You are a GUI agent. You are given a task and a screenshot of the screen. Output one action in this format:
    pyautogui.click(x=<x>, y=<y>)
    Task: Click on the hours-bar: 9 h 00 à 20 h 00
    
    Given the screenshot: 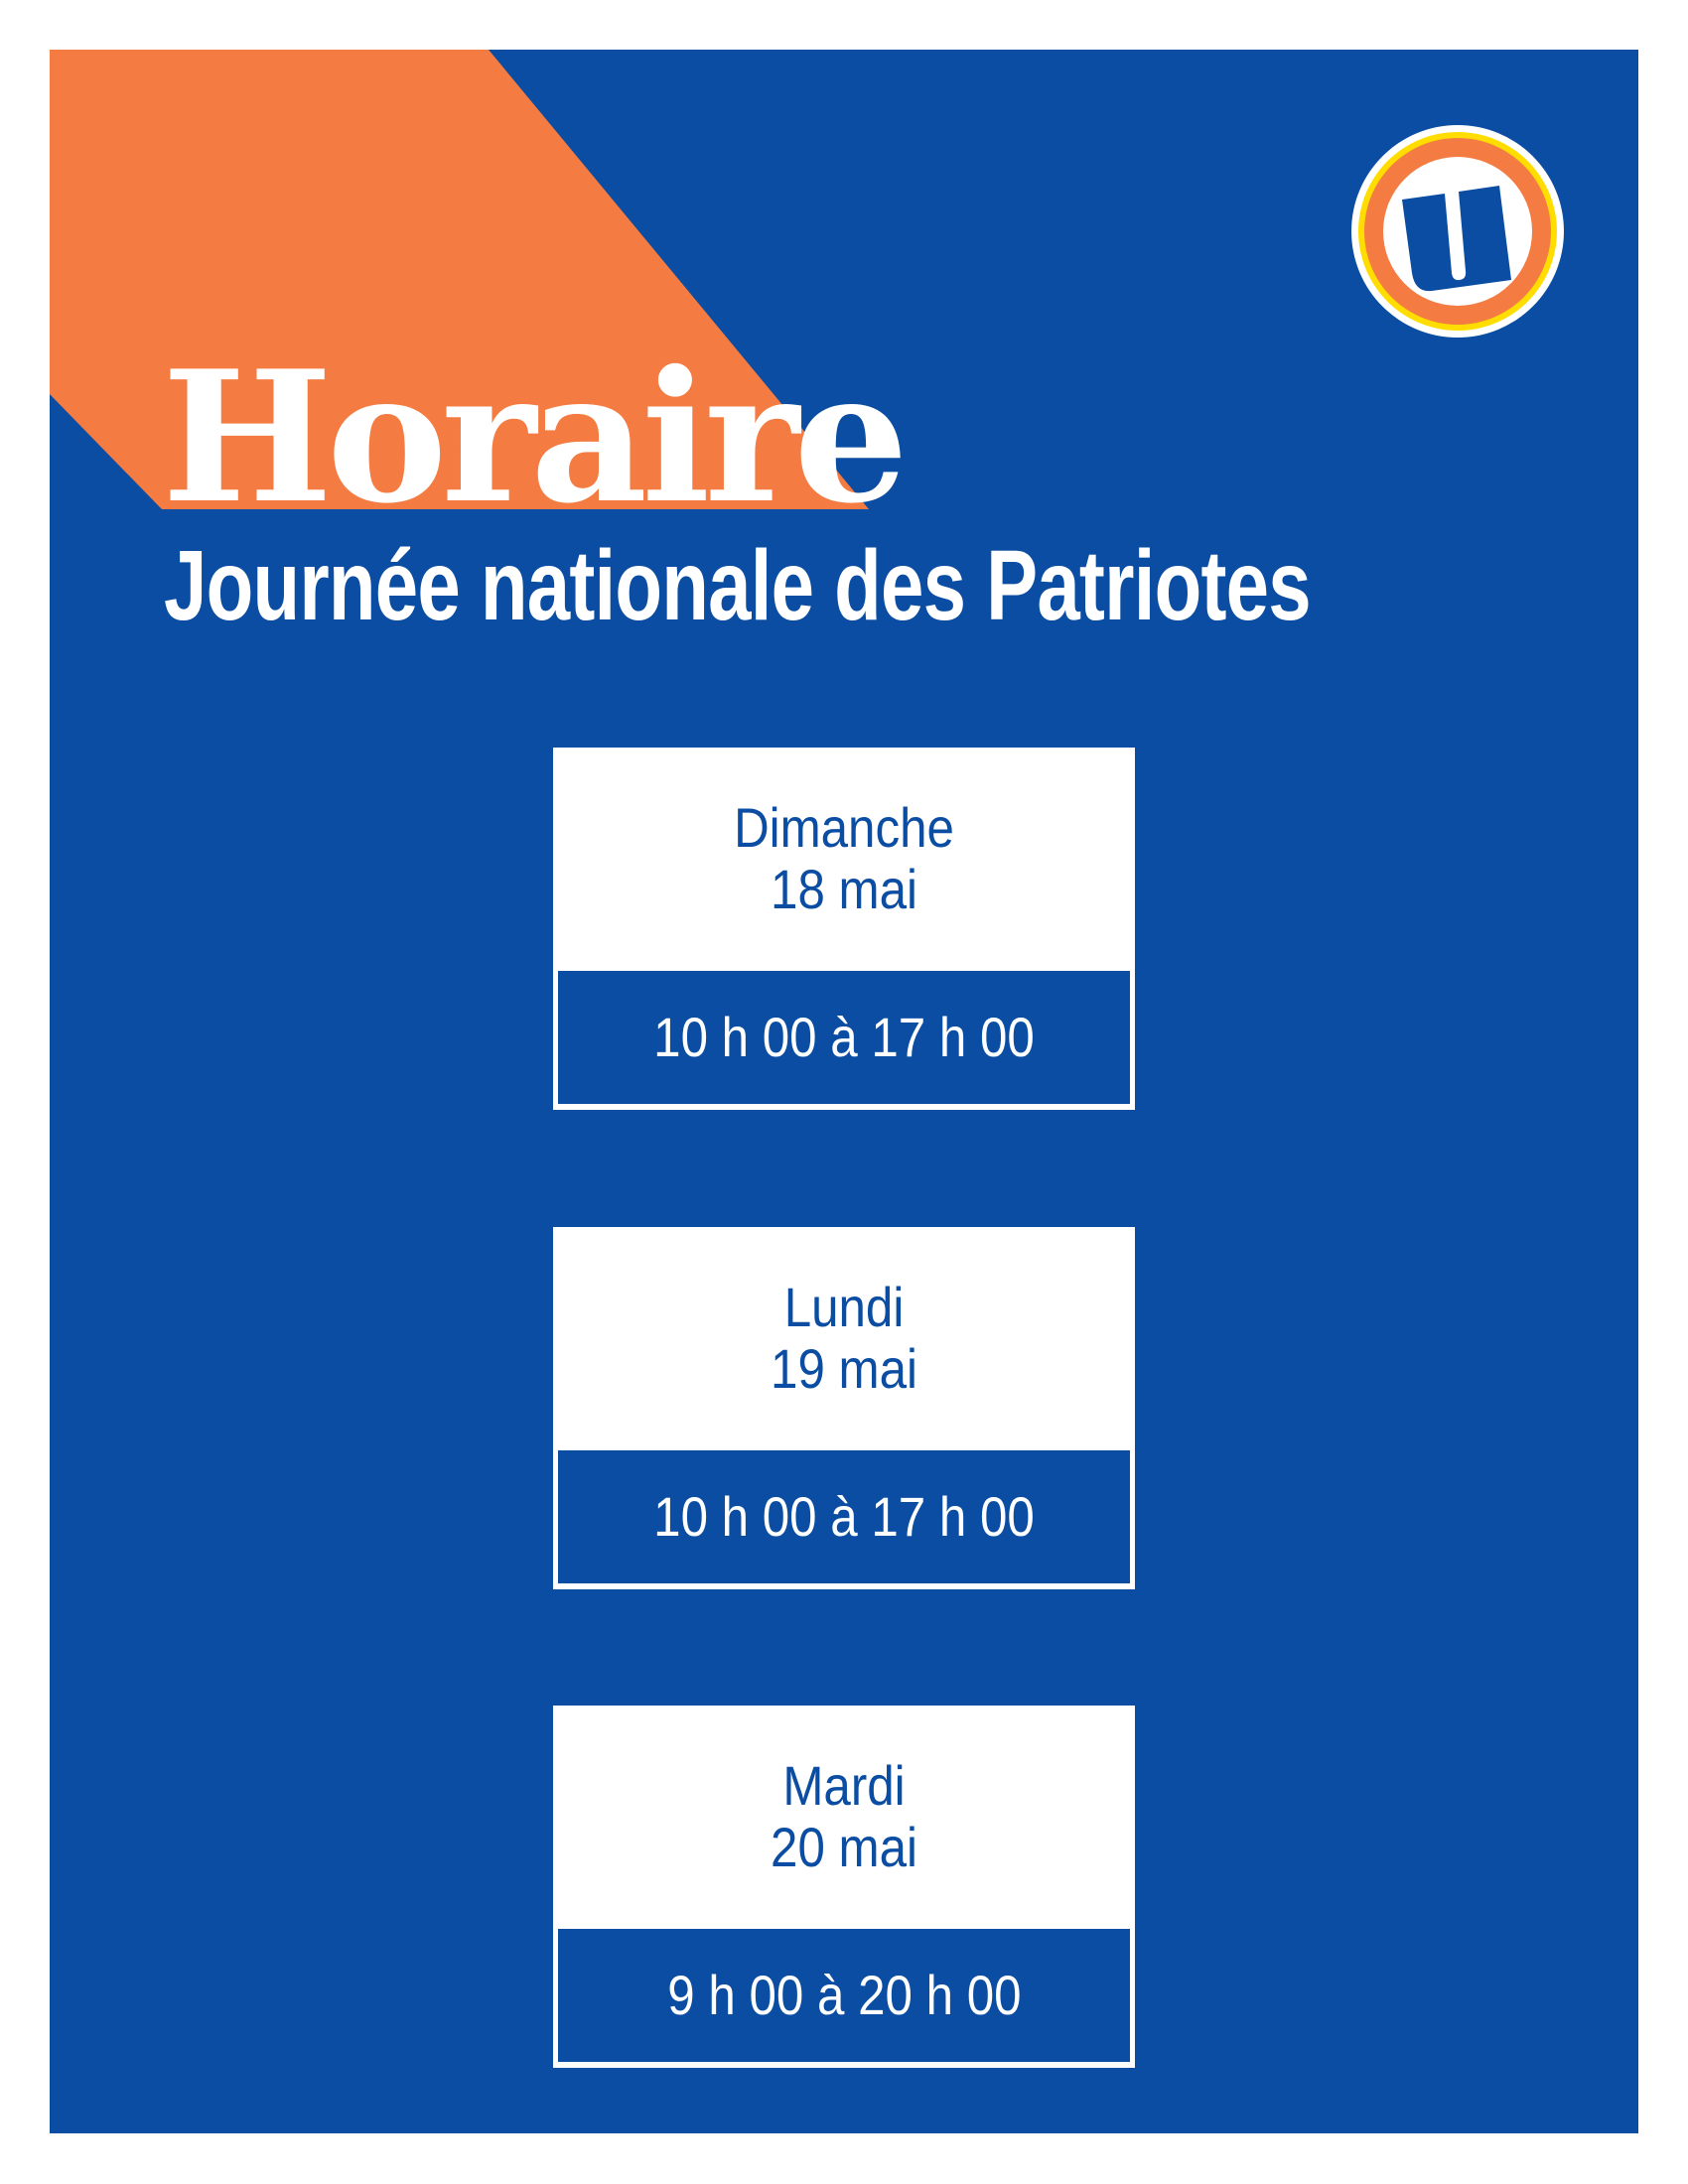 What is the action you would take?
    pyautogui.click(x=844, y=1995)
    